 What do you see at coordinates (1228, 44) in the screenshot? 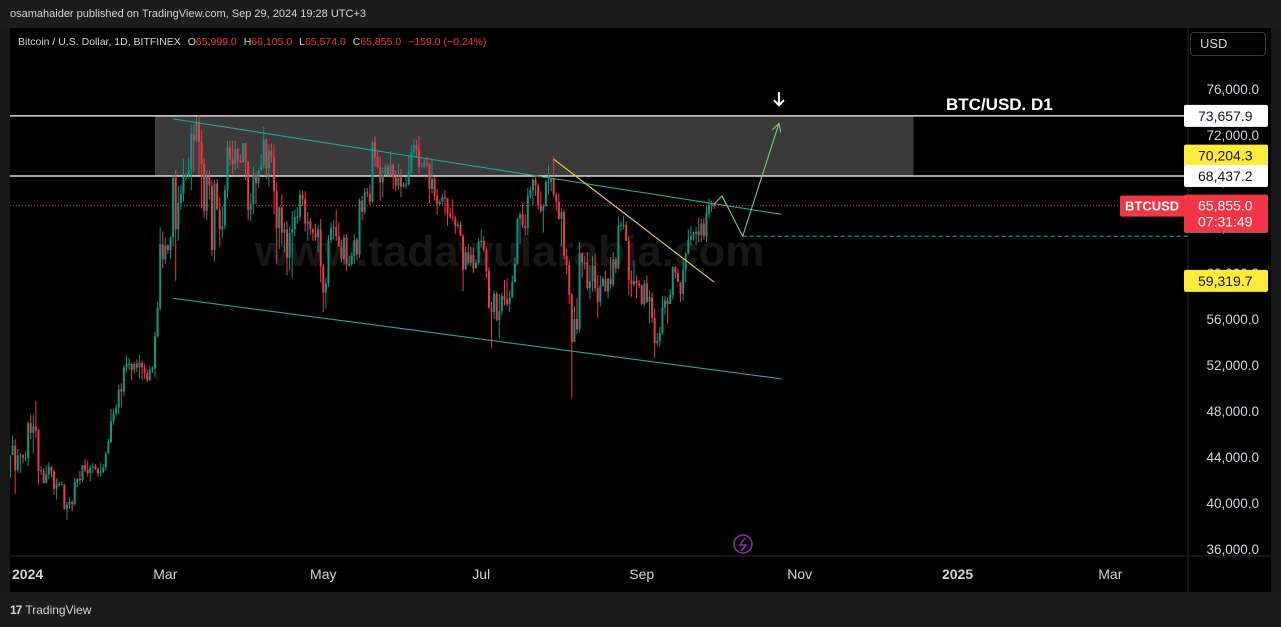
I see `currency-button: USD` at bounding box center [1228, 44].